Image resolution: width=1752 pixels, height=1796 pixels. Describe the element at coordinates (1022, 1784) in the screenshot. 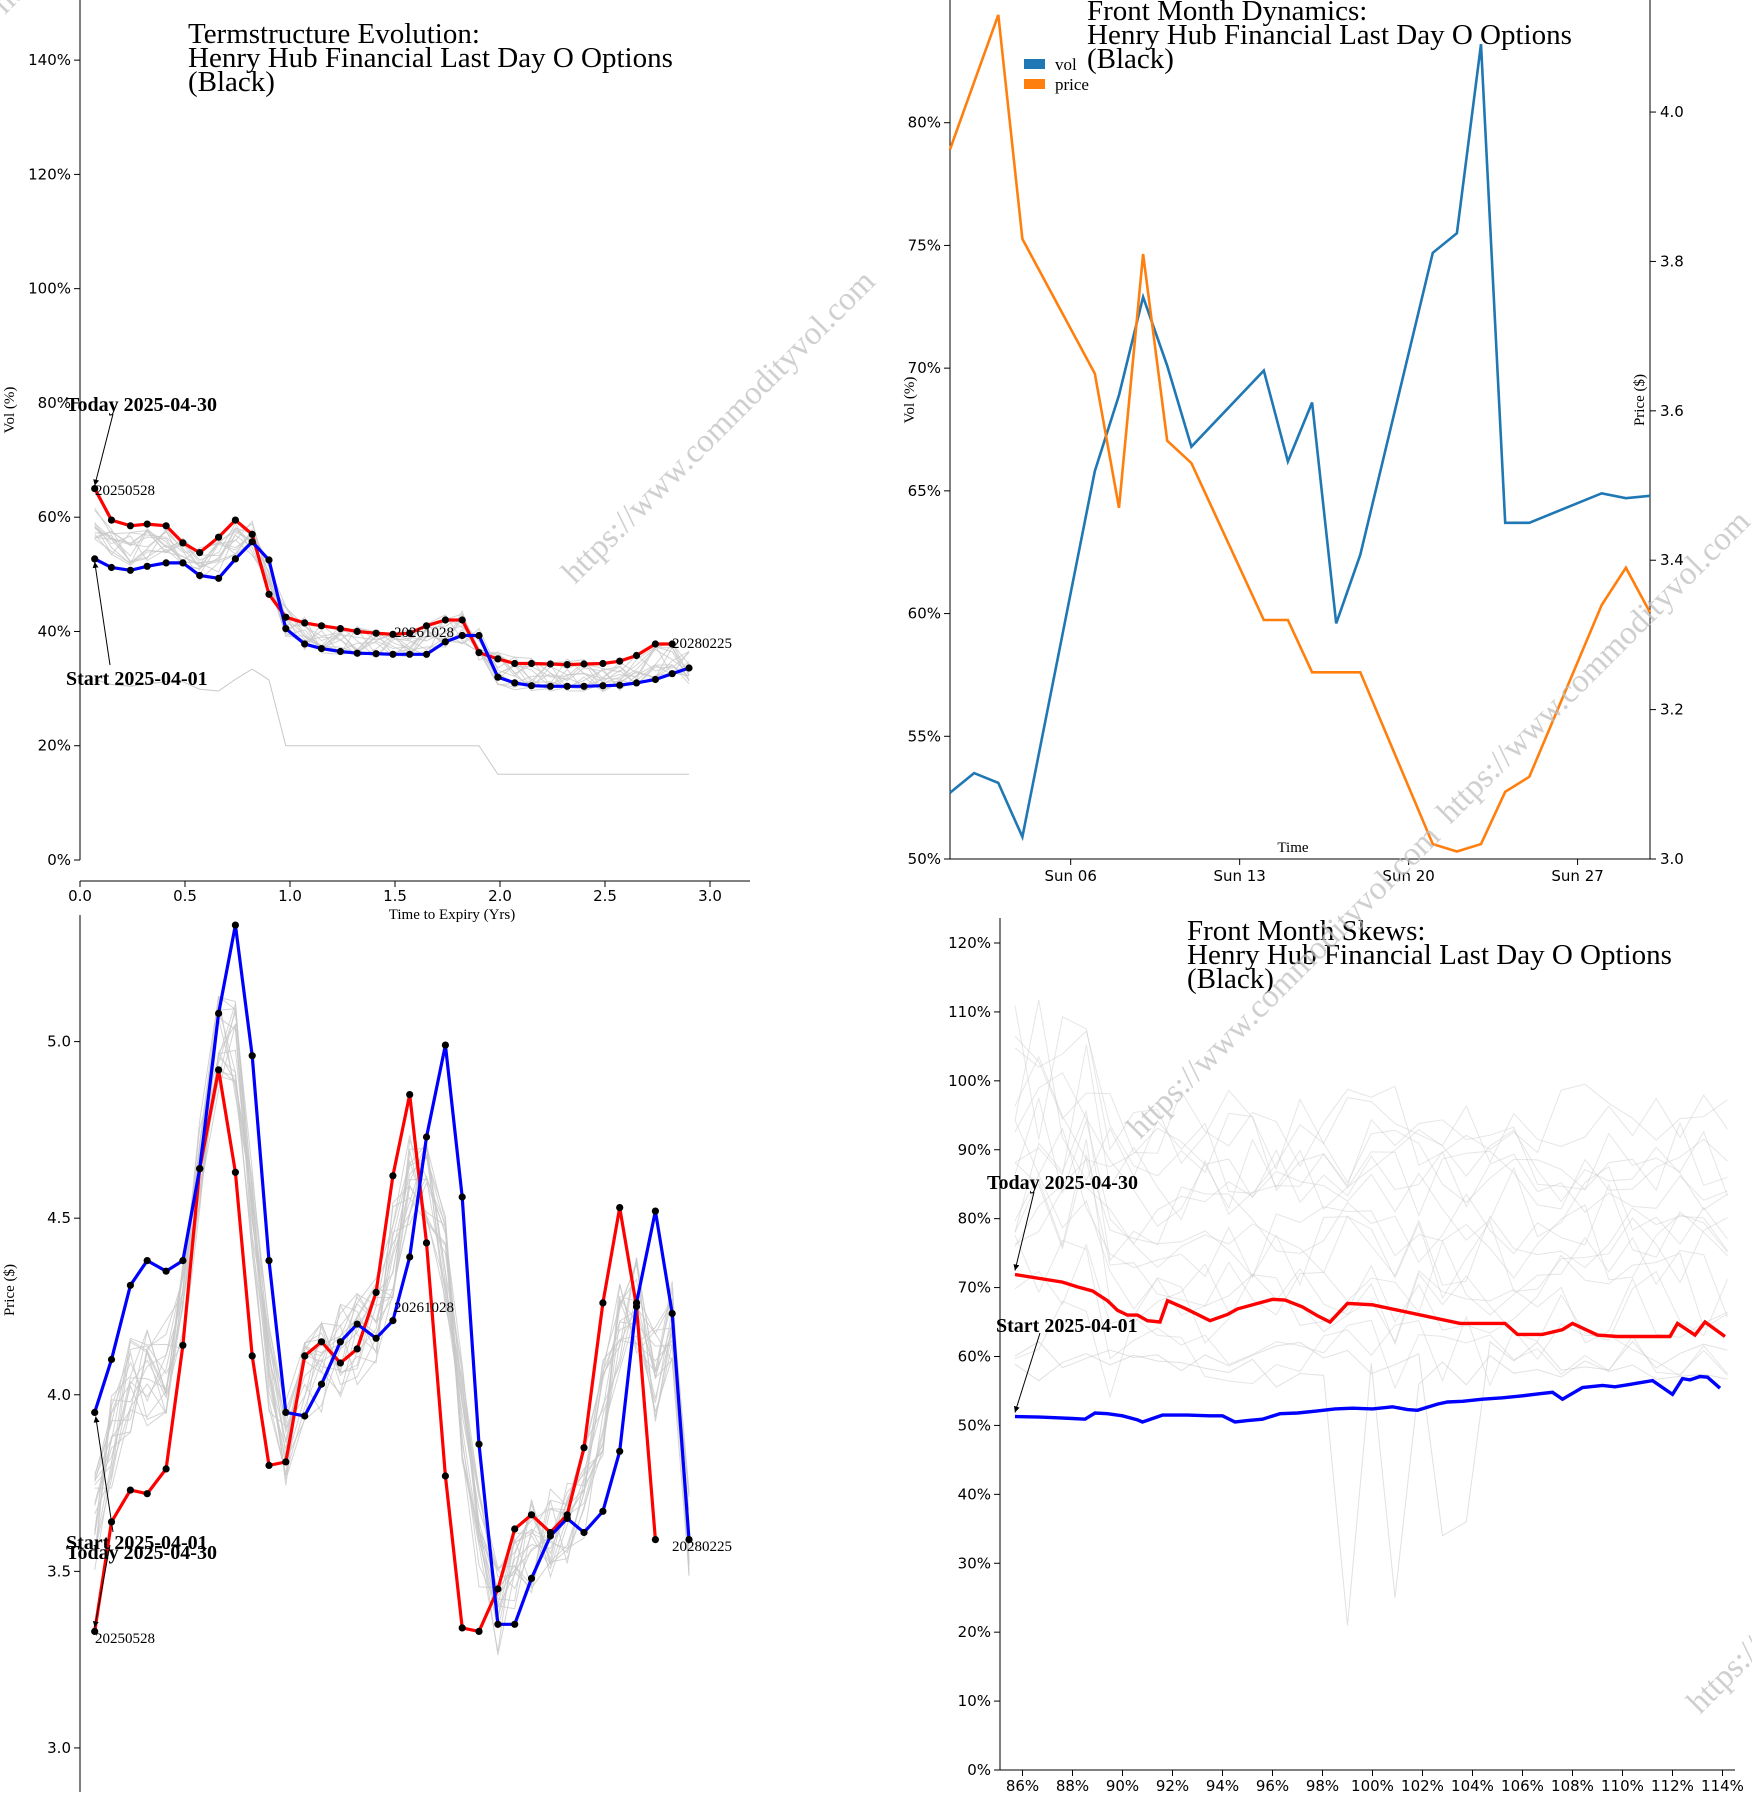

I see `x-tick-label: 86%` at that location.